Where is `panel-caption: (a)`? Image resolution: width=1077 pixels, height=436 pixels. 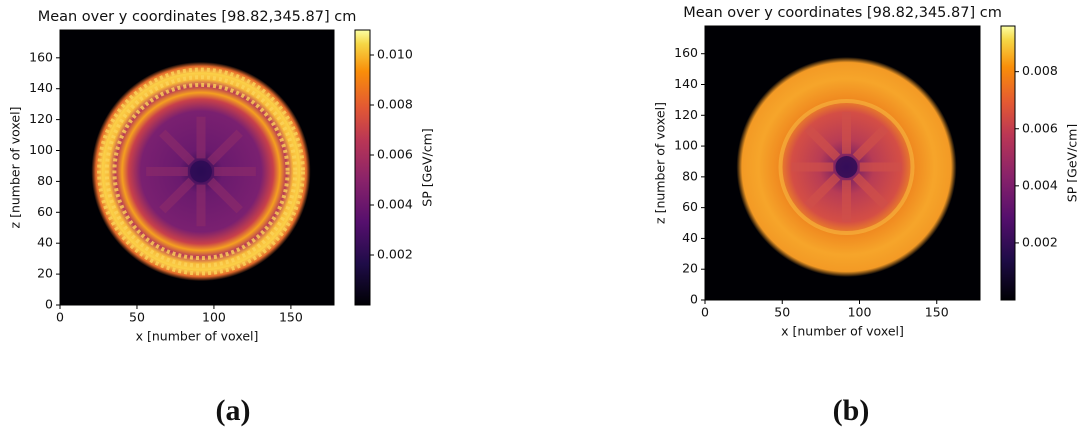 panel-caption: (a) is located at coordinates (233, 410).